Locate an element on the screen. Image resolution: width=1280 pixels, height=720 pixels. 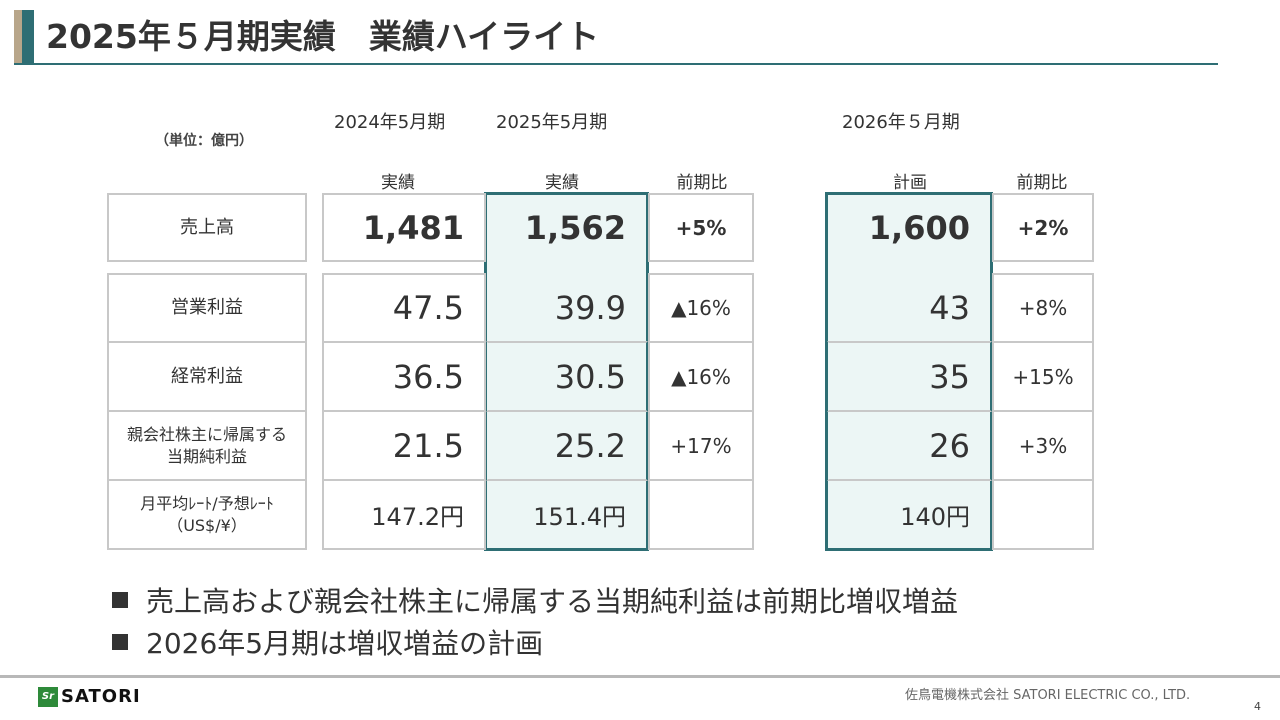
exchange-rate-yoy-2026 is located at coordinates (1043, 514).